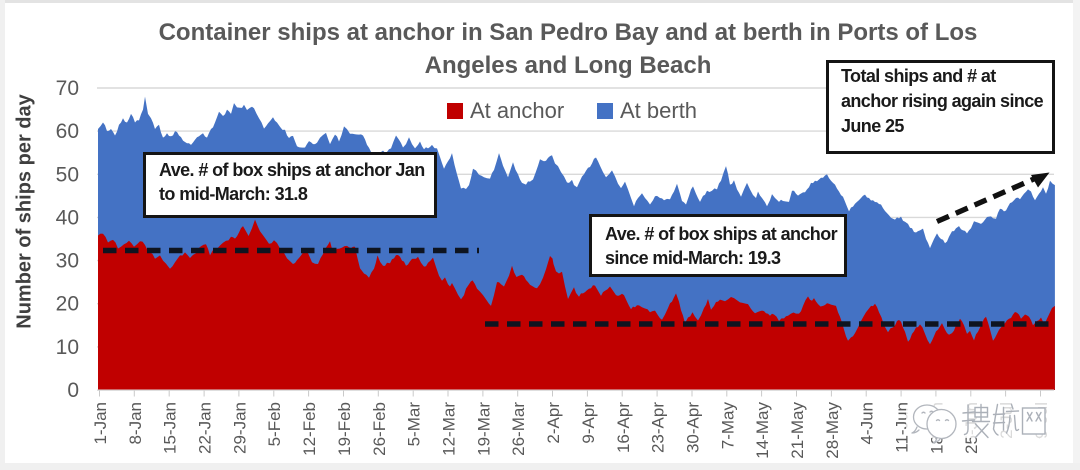  What do you see at coordinates (553, 423) in the screenshot?
I see `svg-text: 2-Apr` at bounding box center [553, 423].